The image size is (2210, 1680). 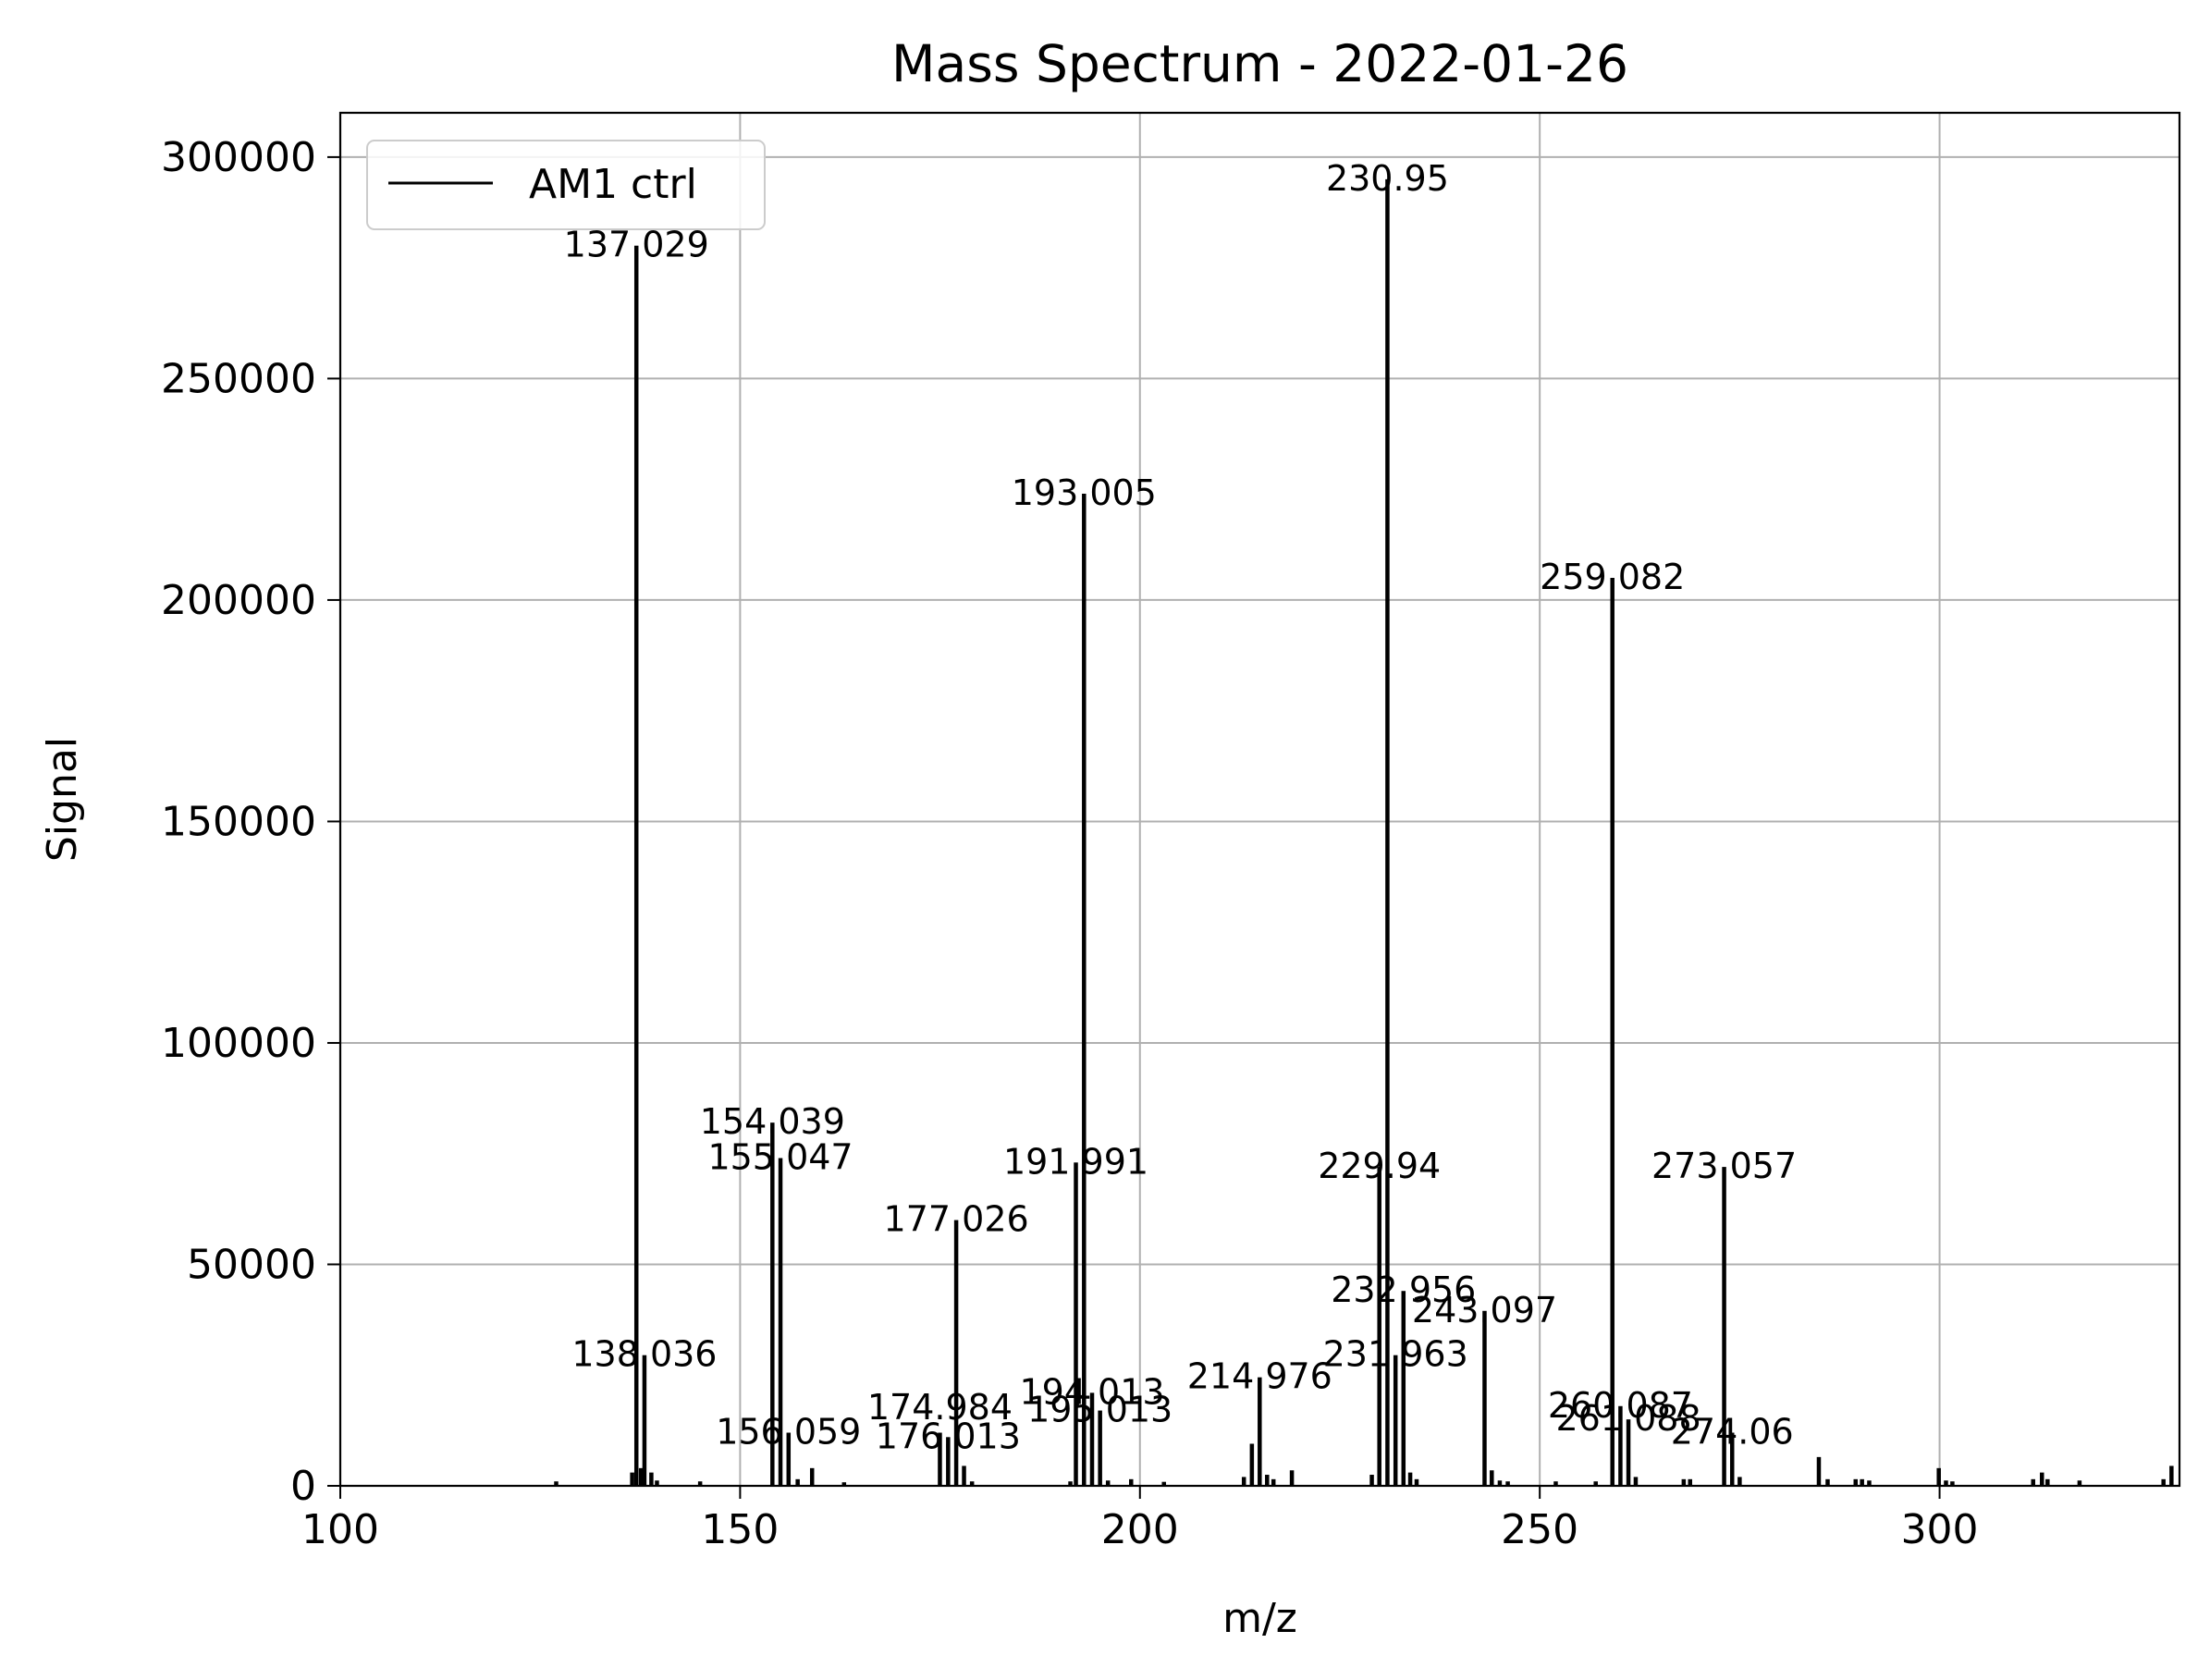 What do you see at coordinates (740, 1529) in the screenshot?
I see `x-tick-label: 150` at bounding box center [740, 1529].